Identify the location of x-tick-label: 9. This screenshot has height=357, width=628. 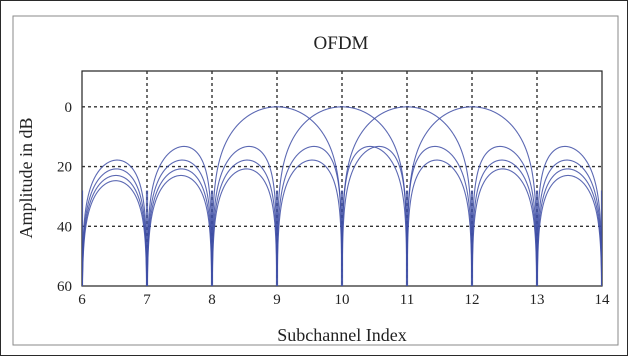
(277, 300).